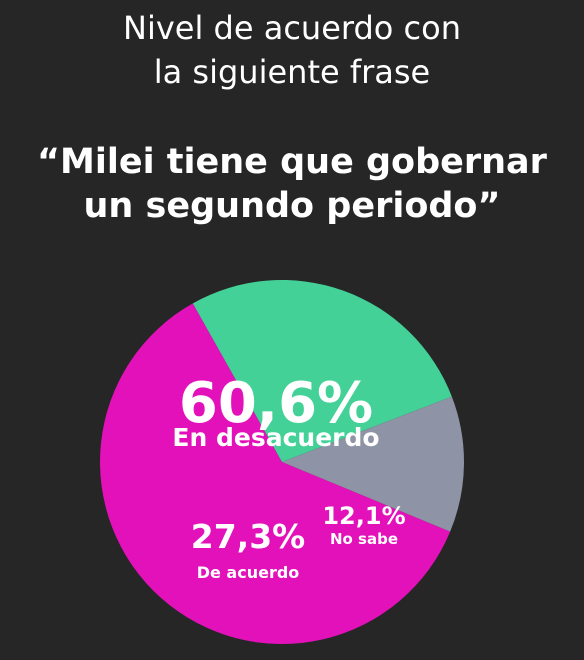  Describe the element at coordinates (248, 572) in the screenshot. I see `slice-category-label: De acuerdo` at that location.